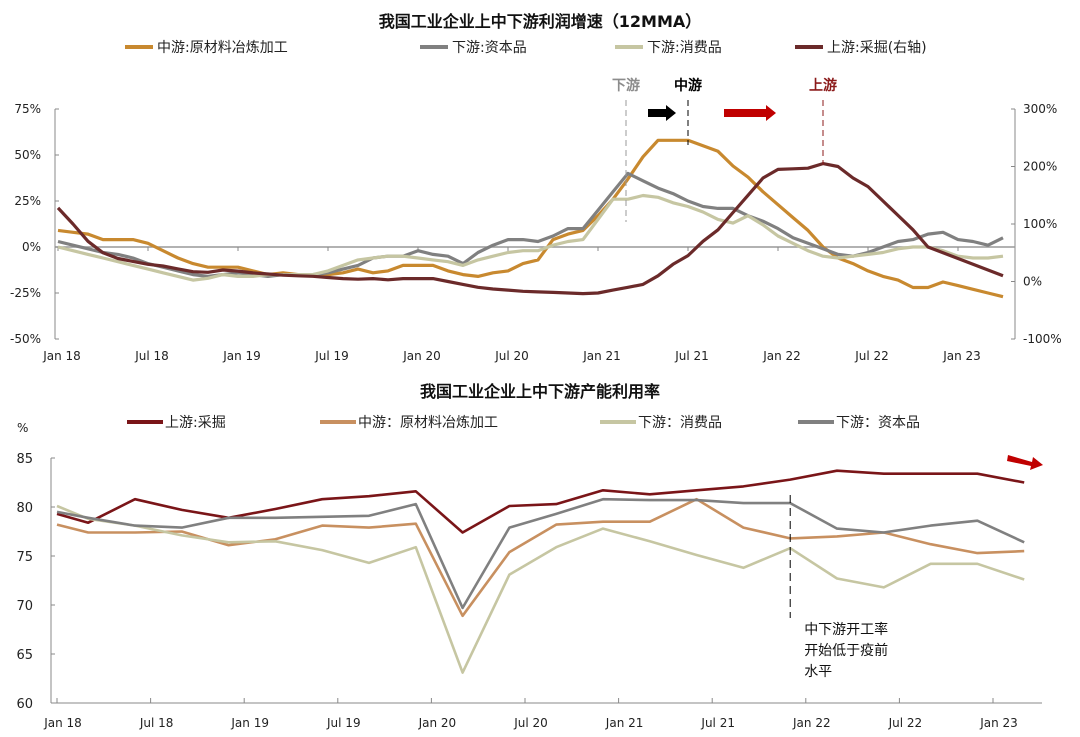 The height and width of the screenshot is (737, 1080). I want to click on legend-label: 下游：资本品, so click(878, 423).